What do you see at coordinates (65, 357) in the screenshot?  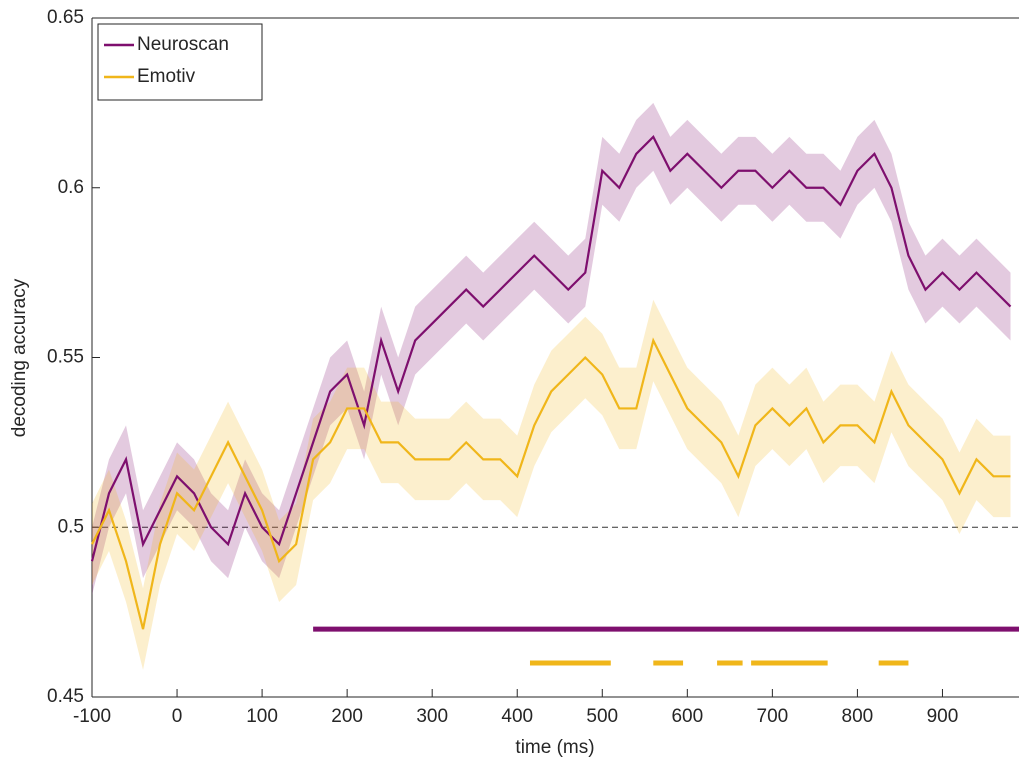 I see `y-tick-label: 0.55` at bounding box center [65, 357].